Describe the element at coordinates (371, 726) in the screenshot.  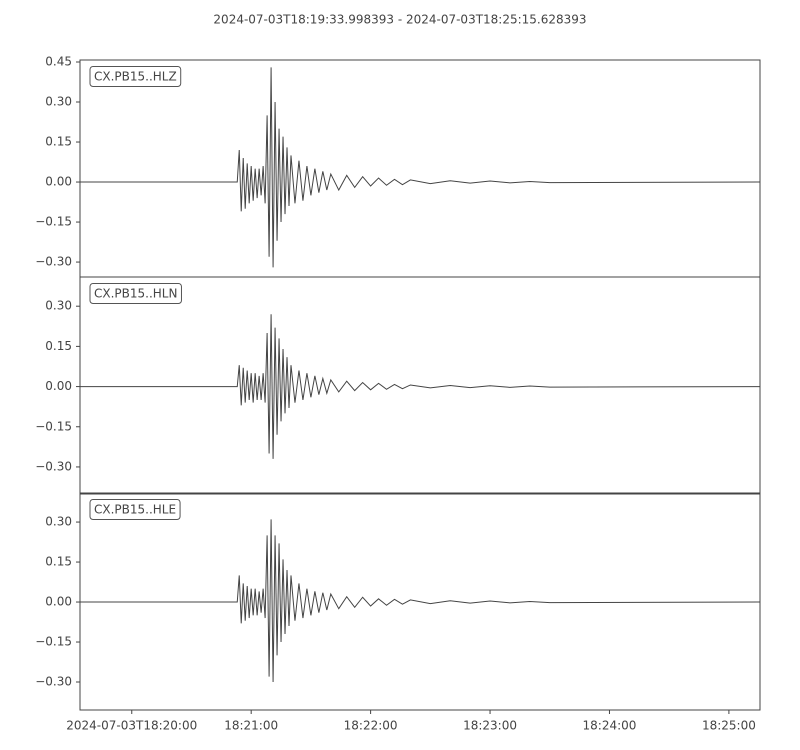
I see `x-tick-label: 18:22:00` at that location.